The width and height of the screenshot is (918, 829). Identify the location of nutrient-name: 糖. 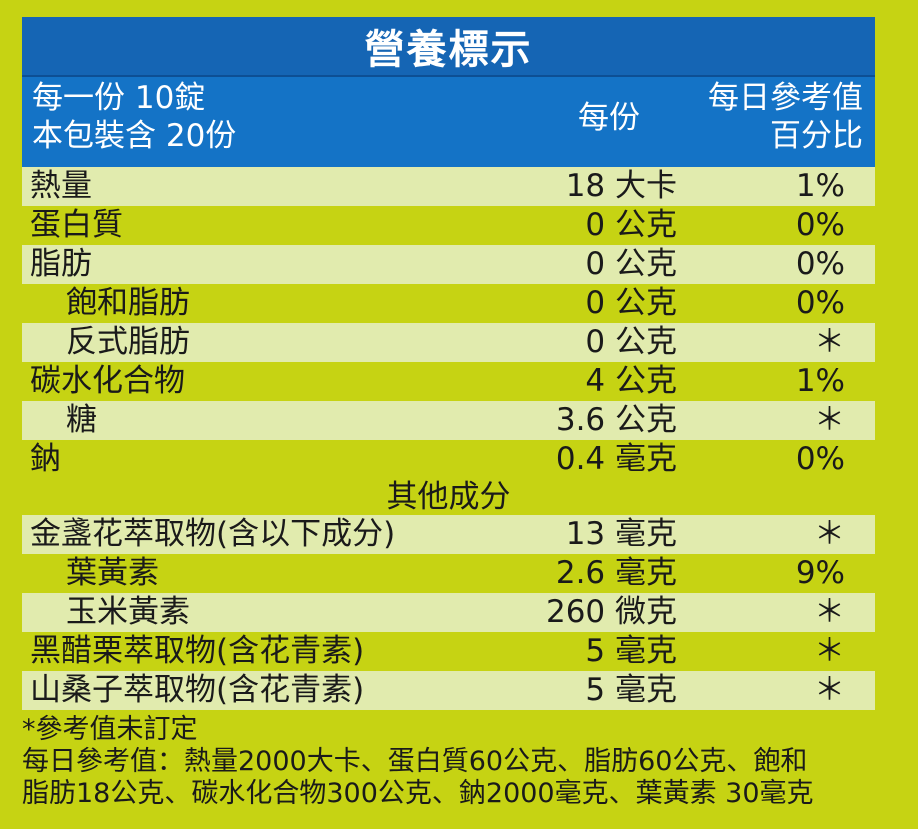
(81, 420).